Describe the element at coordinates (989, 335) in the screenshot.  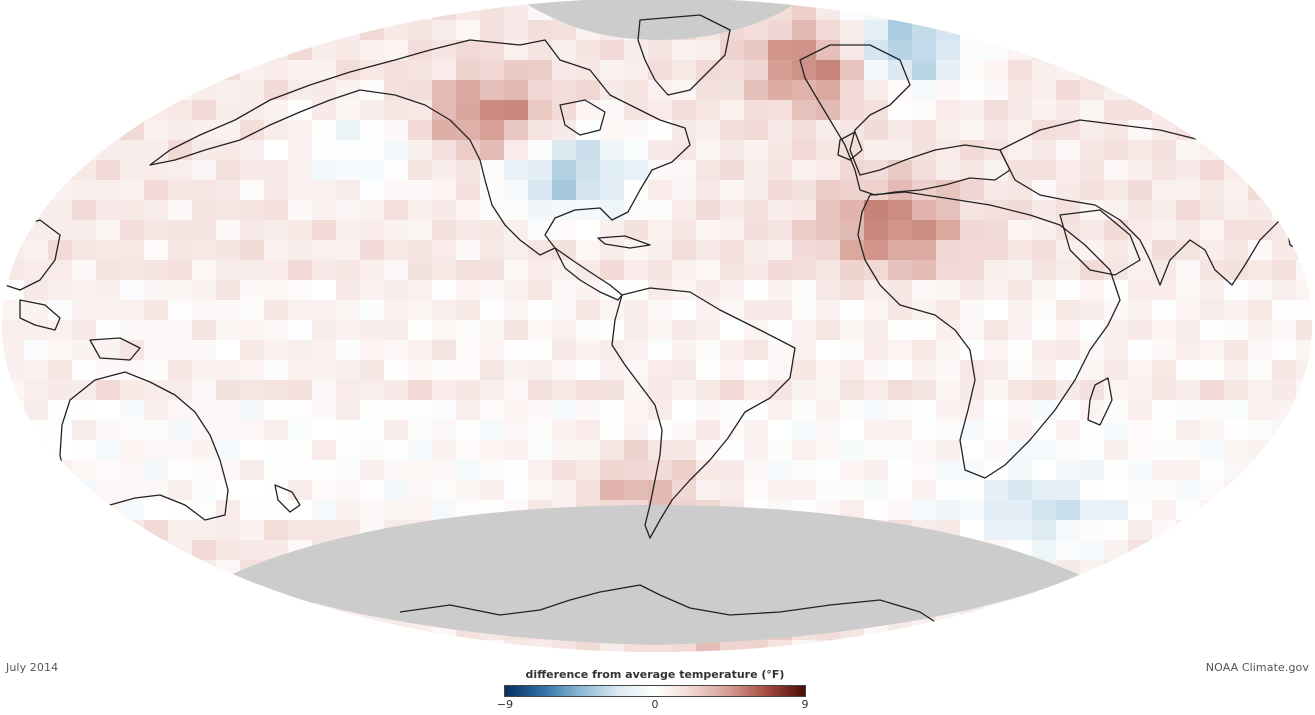
I see `africa-coast` at that location.